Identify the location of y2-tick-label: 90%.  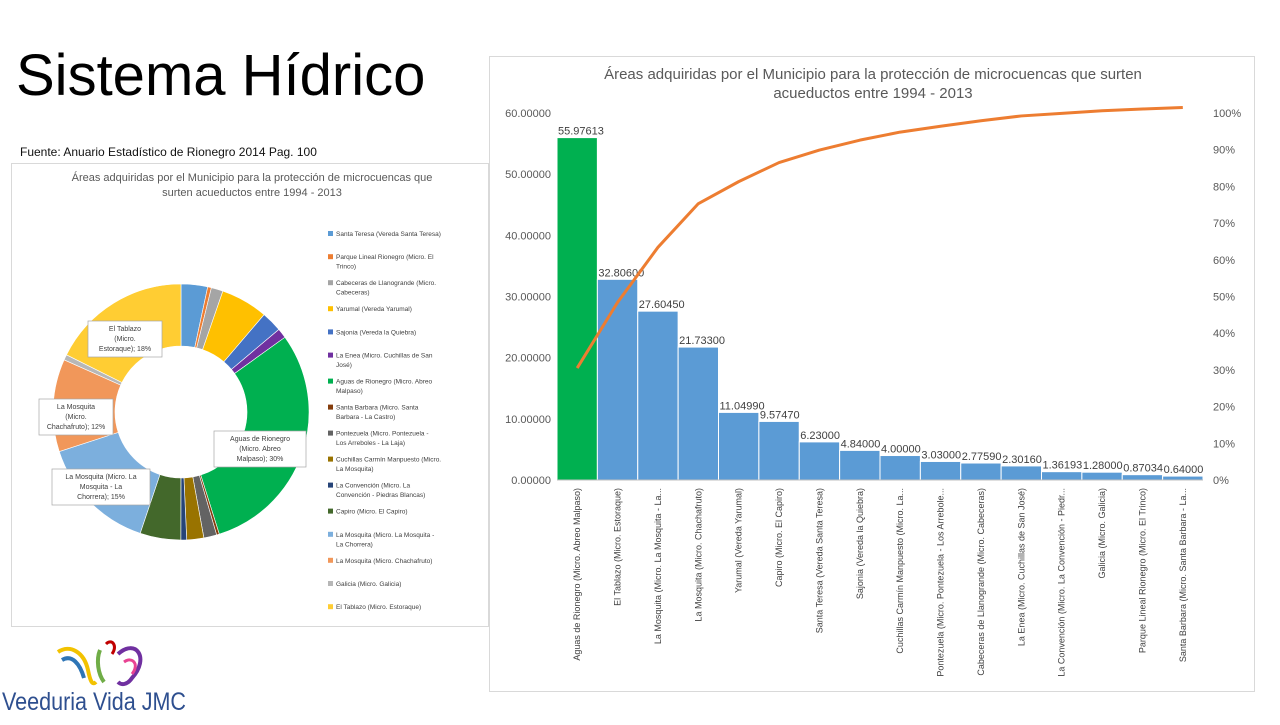
(1224, 151).